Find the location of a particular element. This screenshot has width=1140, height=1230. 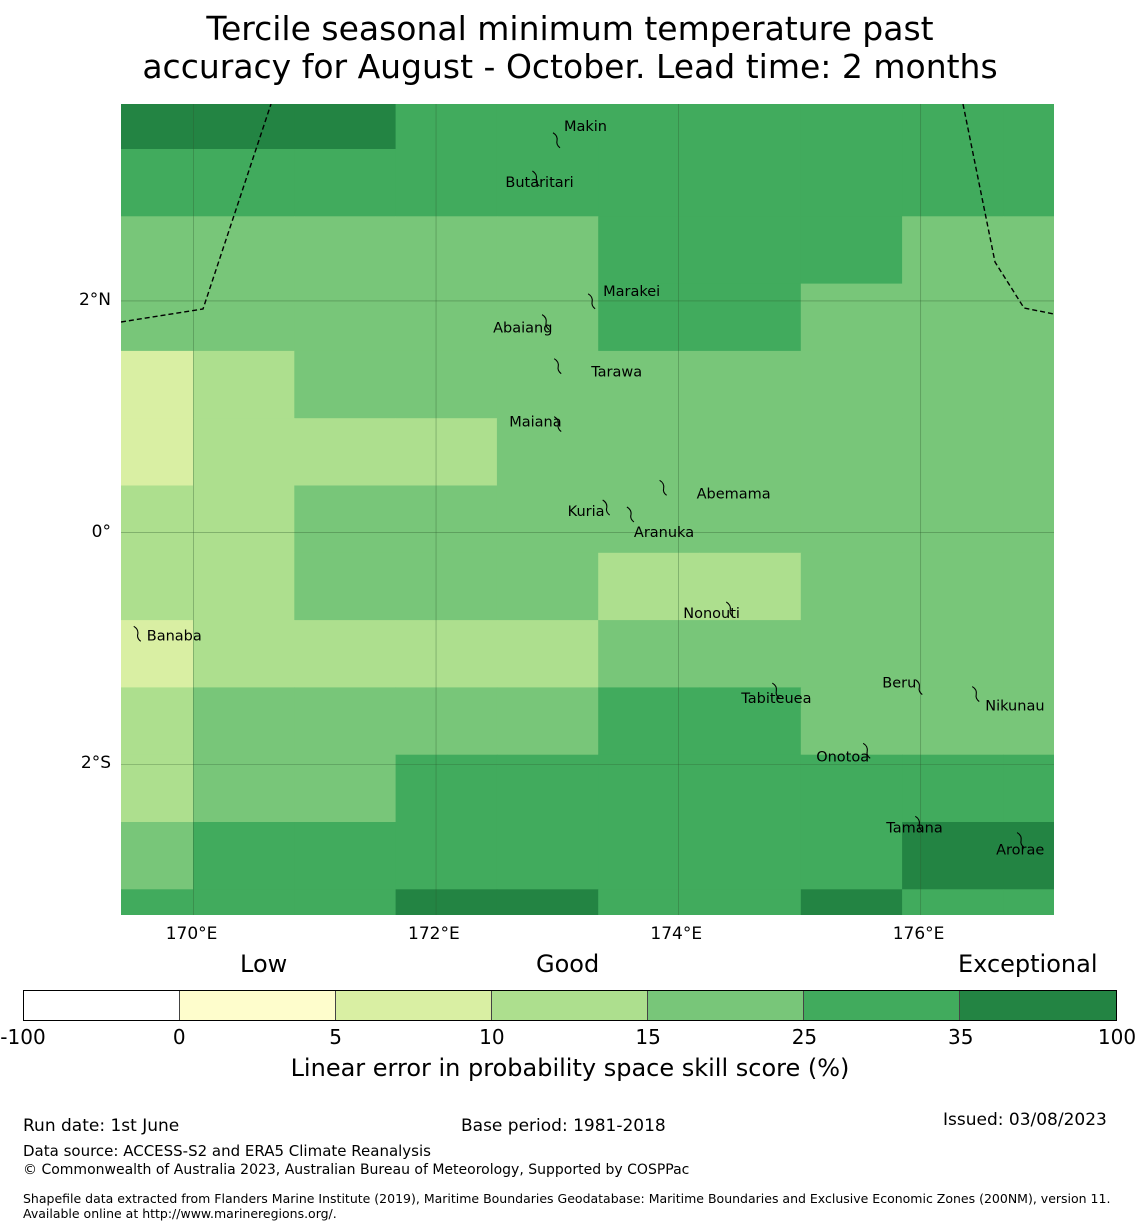

colorbar is located at coordinates (570, 1005).